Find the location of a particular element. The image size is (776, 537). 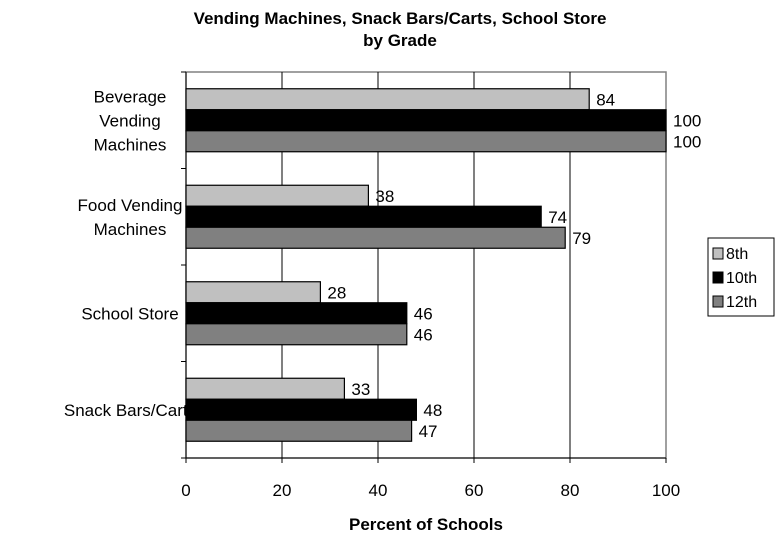

category-label: School Store is located at coordinates (129, 313).